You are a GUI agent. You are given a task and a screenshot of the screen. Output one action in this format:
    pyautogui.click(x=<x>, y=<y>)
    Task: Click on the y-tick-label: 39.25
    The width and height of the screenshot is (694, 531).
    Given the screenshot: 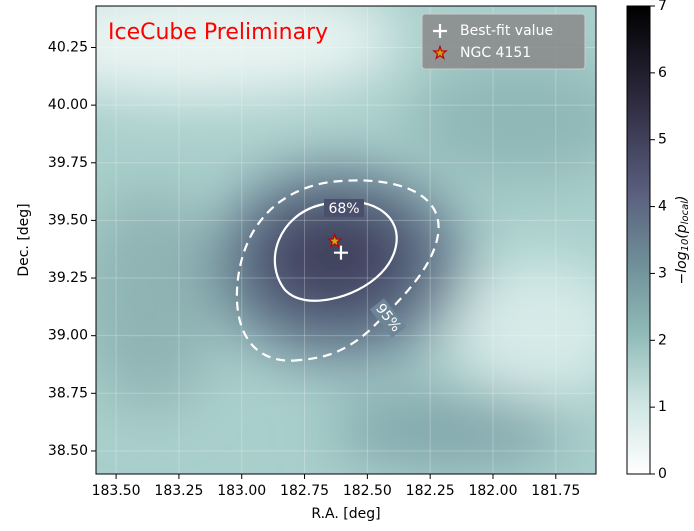 What is the action you would take?
    pyautogui.click(x=68, y=278)
    